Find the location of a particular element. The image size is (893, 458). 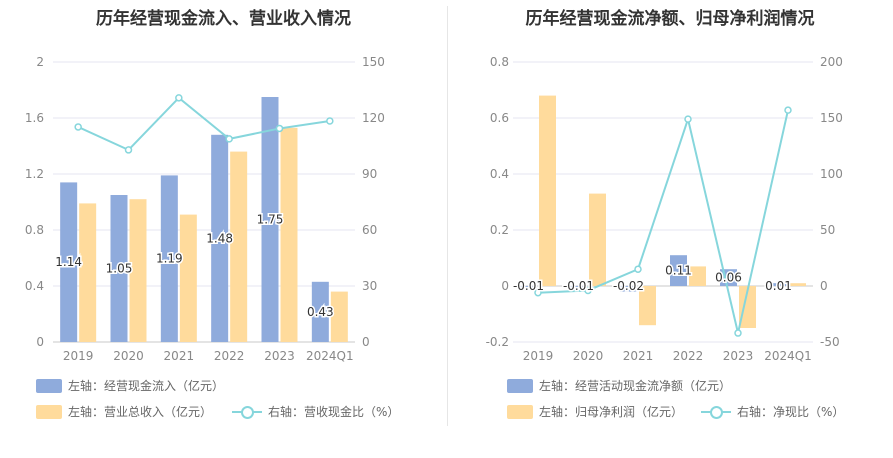

legend-item-series-2: 左轴：营业总收入（亿元） is located at coordinates (124, 411).